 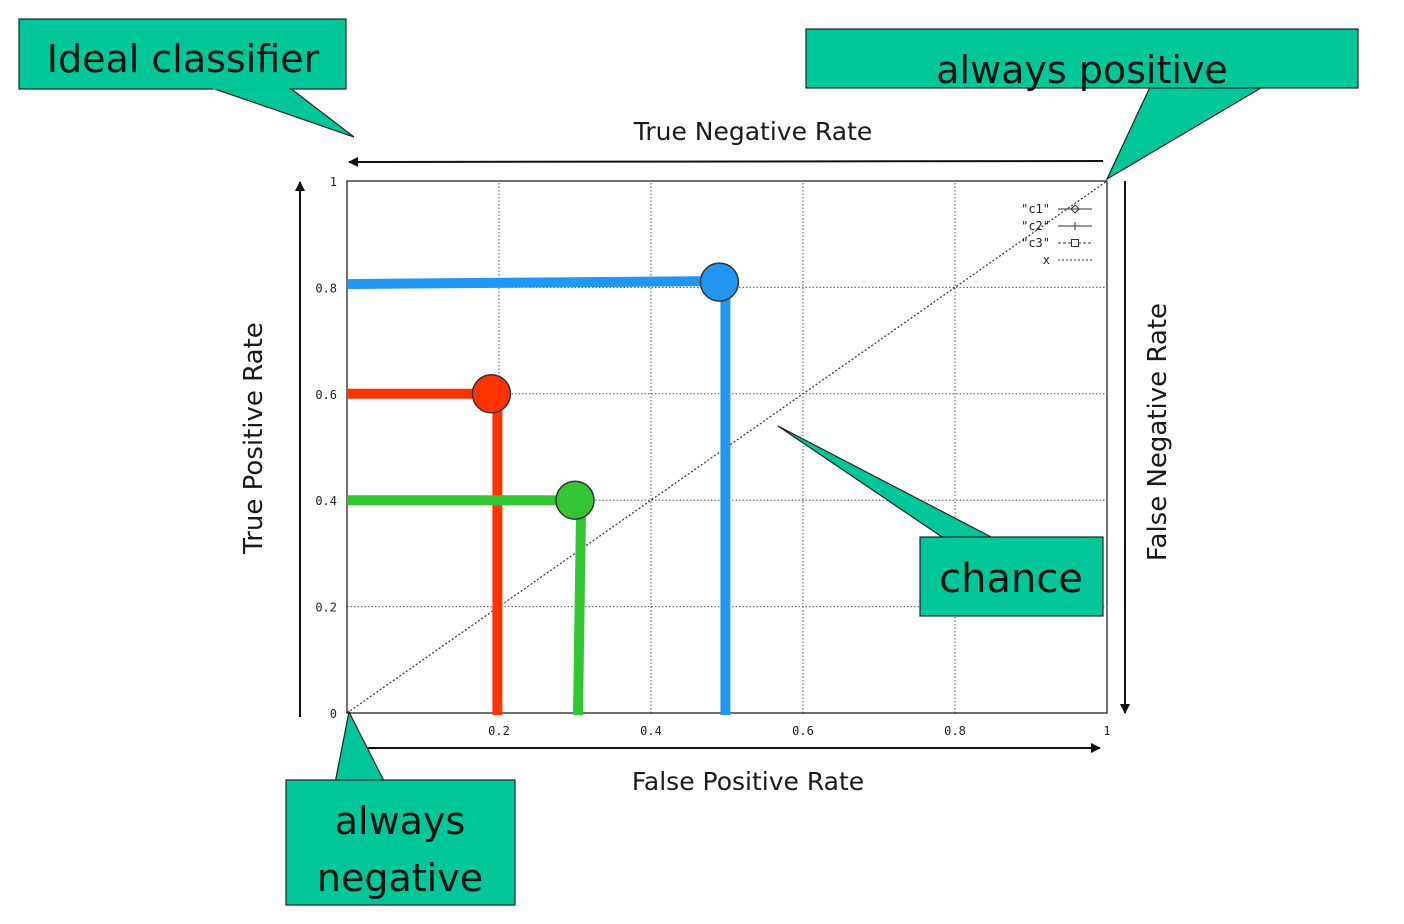 I want to click on y-tick-label: 0.8, so click(x=326, y=288).